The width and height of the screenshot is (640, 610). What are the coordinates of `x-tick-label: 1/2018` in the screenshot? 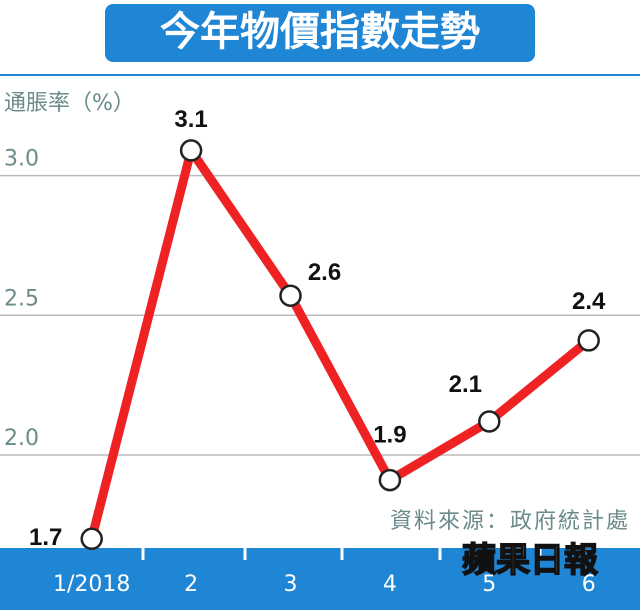 It's located at (91, 584).